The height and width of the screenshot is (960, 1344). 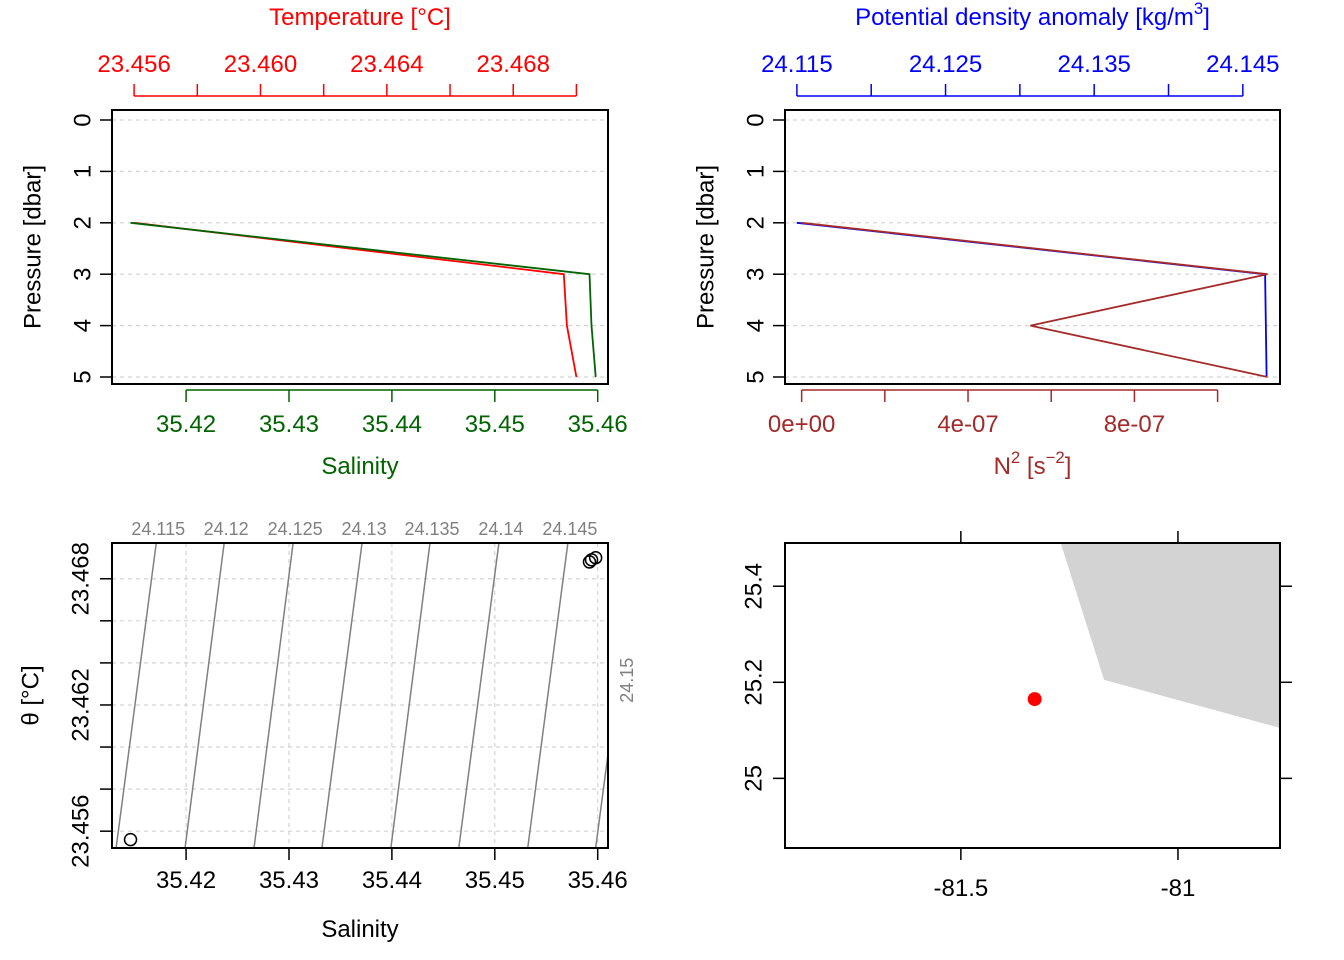 I want to click on isopycnal-label-24.15: 24.15, so click(x=627, y=680).